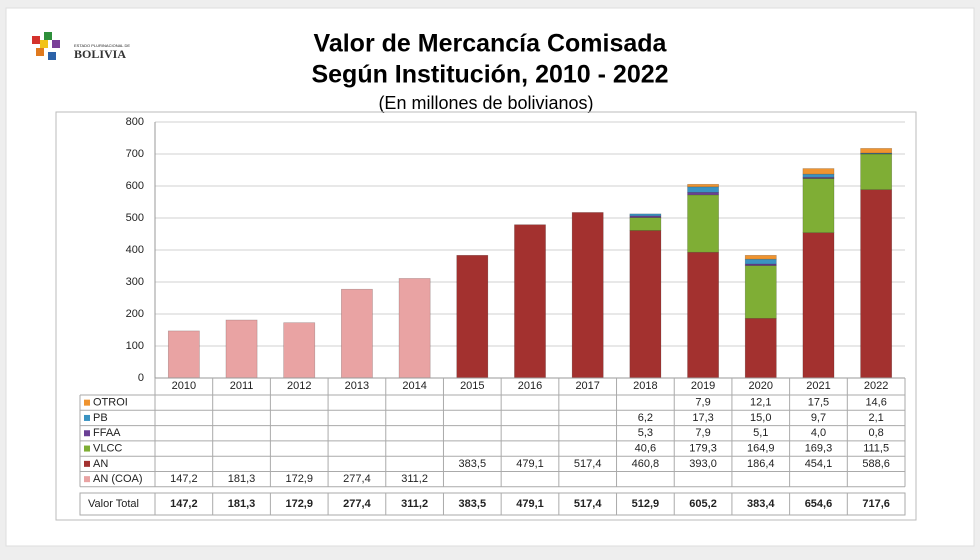 This screenshot has width=980, height=560. Describe the element at coordinates (875, 403) in the screenshot. I see `table-cell: 14,6` at that location.